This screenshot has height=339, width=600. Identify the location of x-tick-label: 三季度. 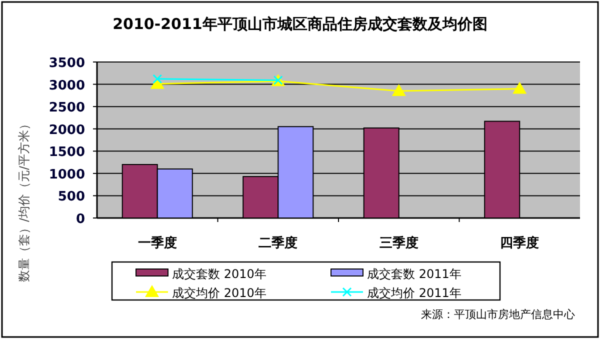
(398, 243).